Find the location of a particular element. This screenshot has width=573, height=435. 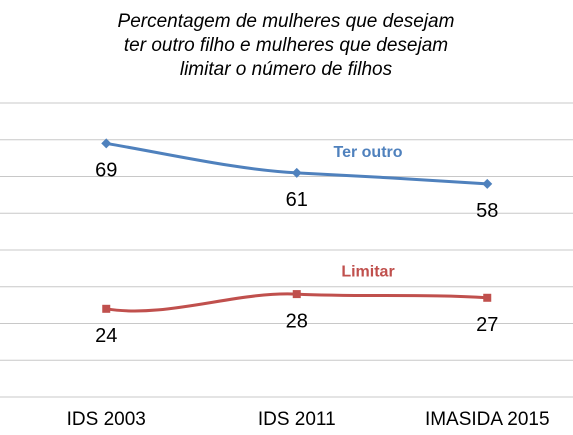

chart-title: ter outro filho e mulheres que desejam is located at coordinates (286, 45).